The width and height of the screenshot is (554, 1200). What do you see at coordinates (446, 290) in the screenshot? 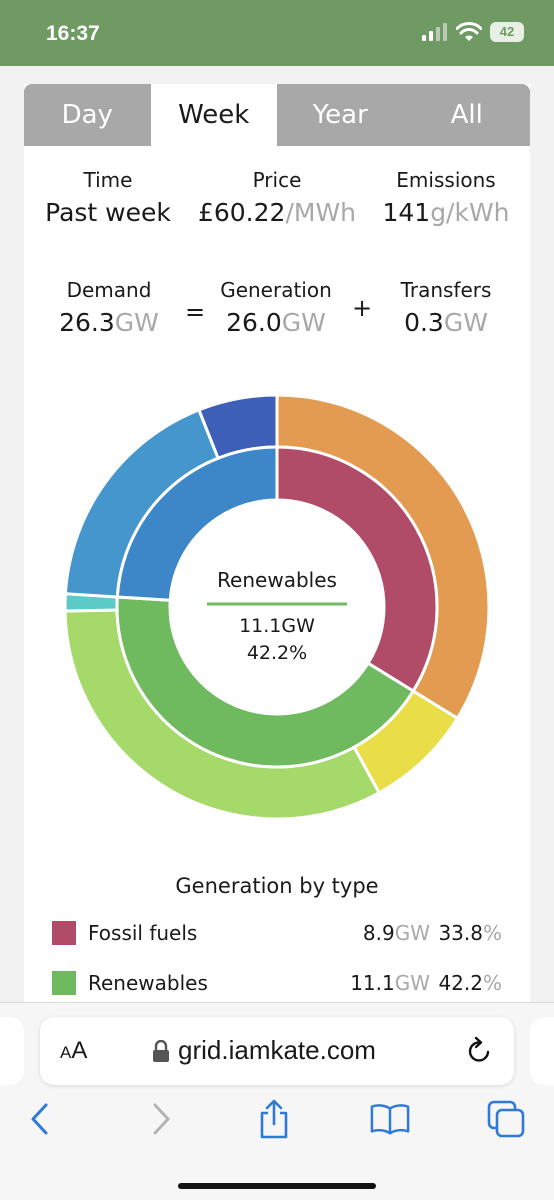
I see `transfers-label: Transfers` at bounding box center [446, 290].